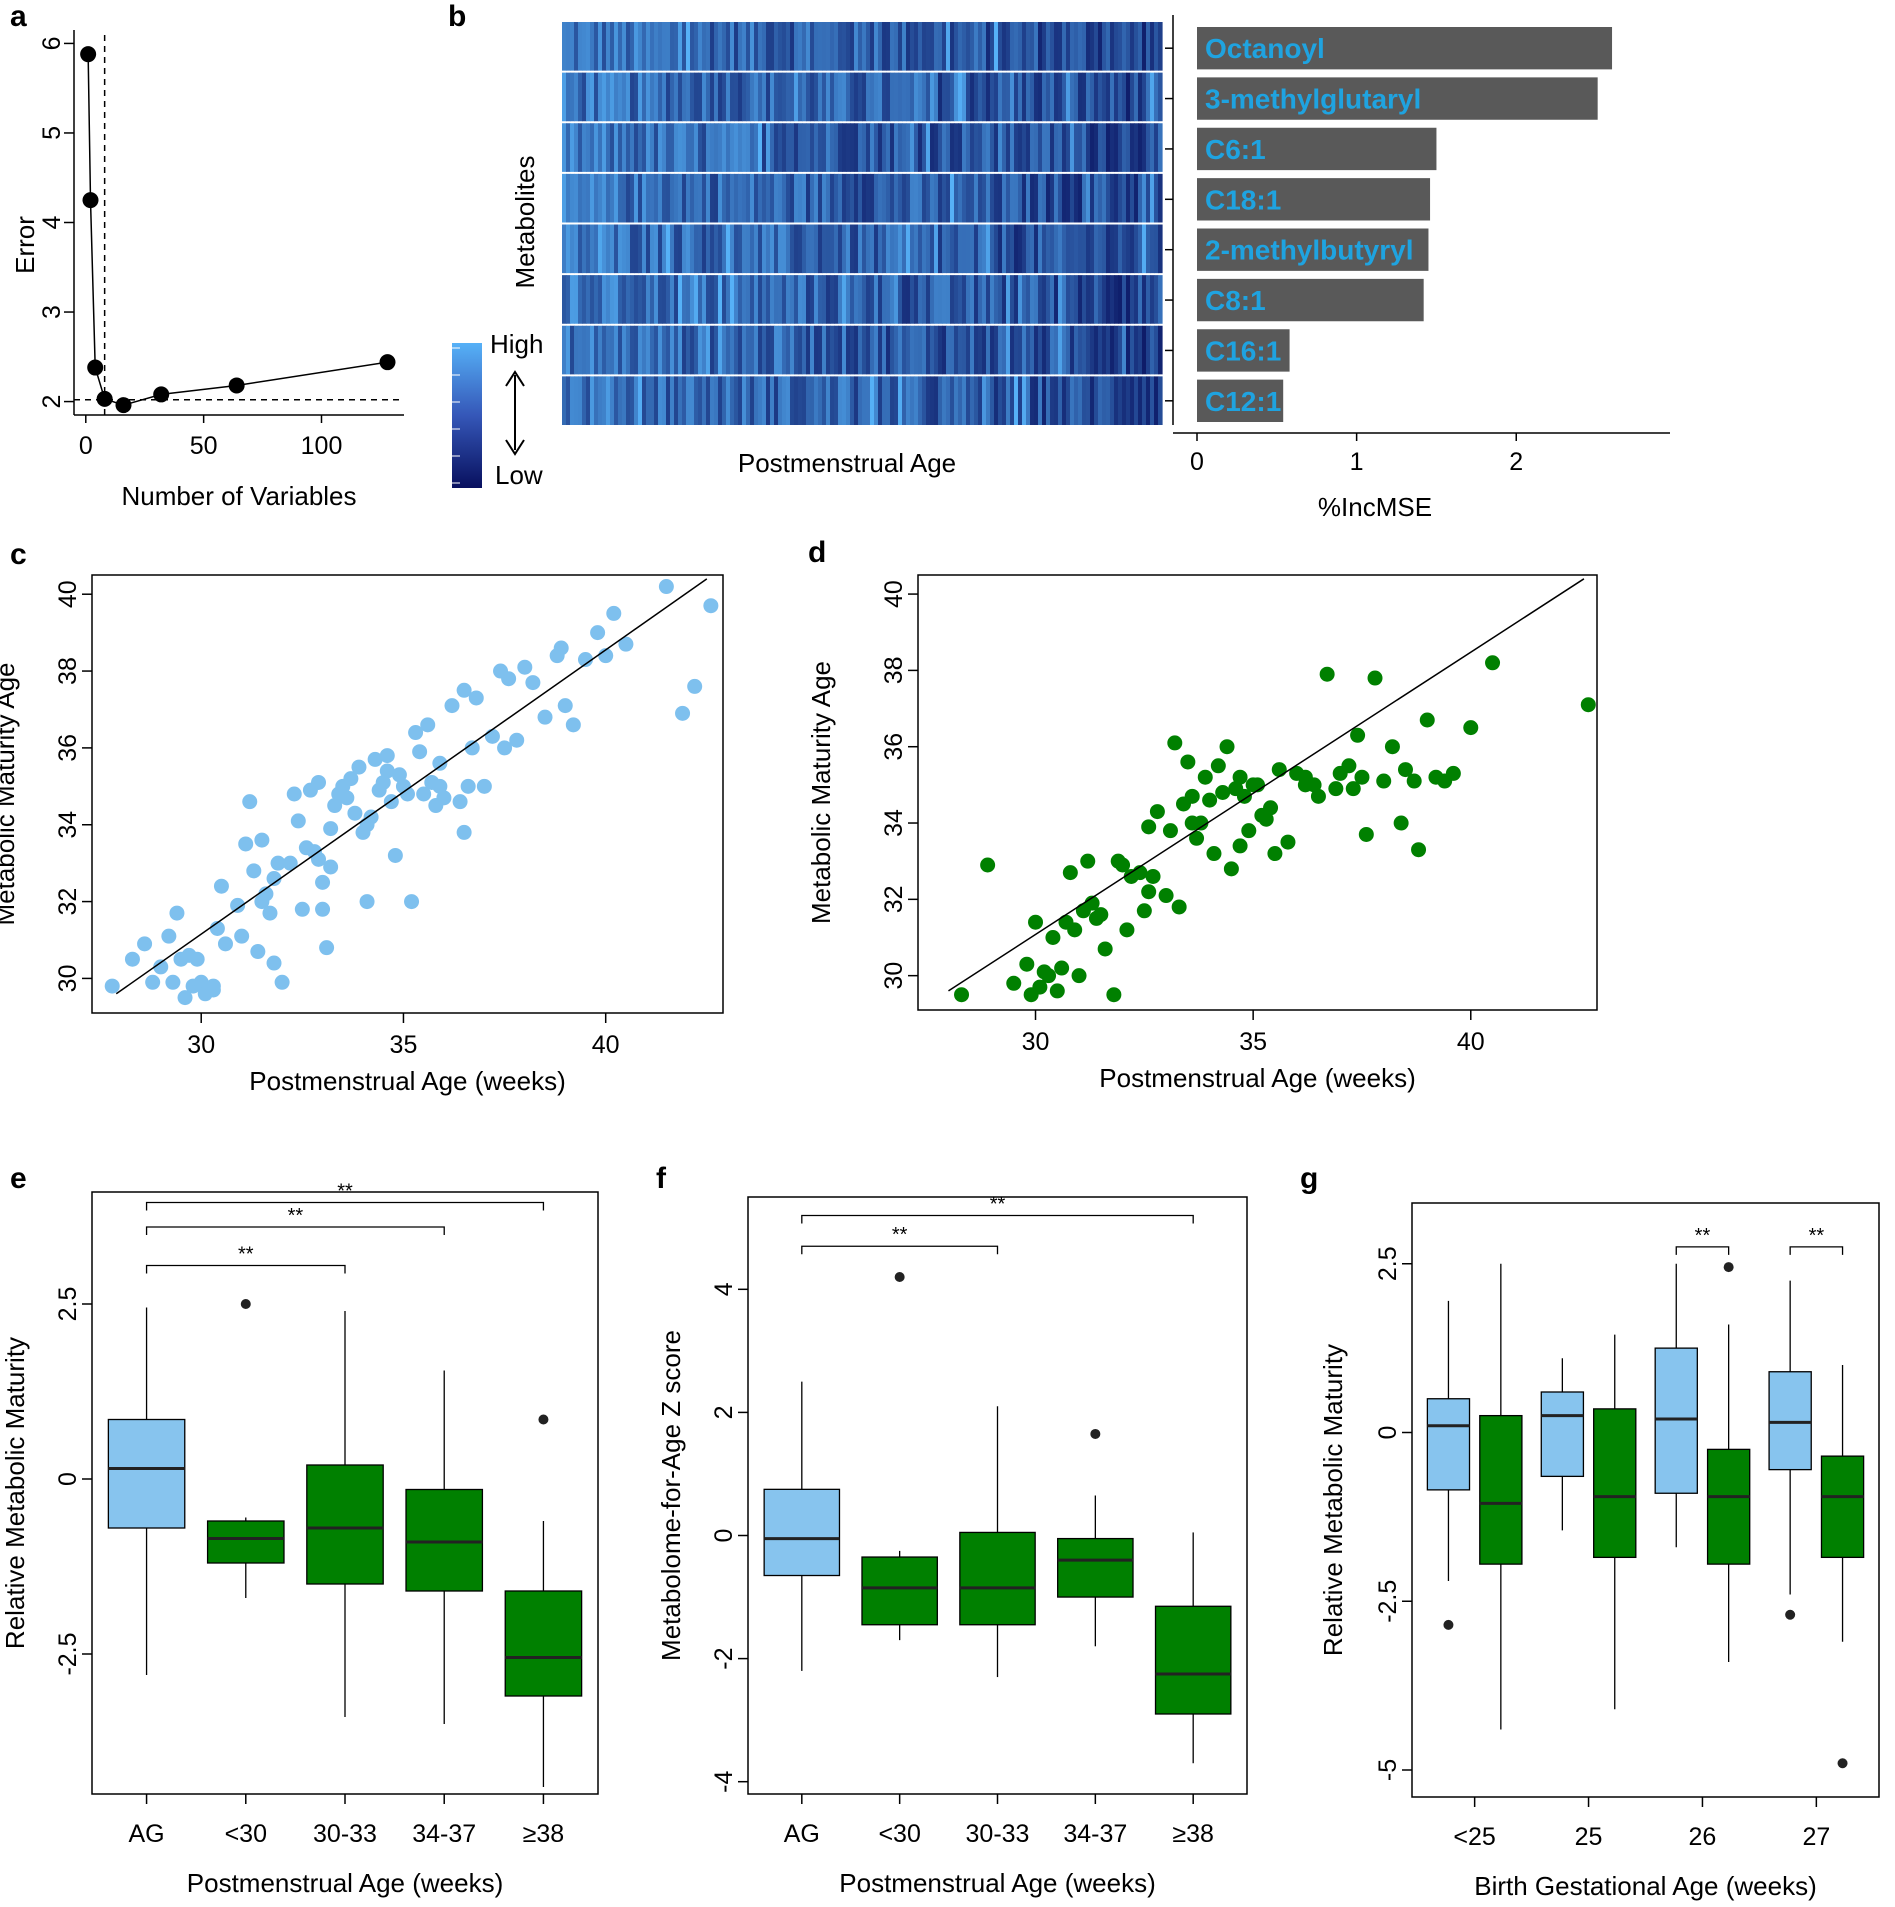 The width and height of the screenshot is (1895, 1907). What do you see at coordinates (1397, 98) in the screenshot?
I see `importance-bar` at bounding box center [1397, 98].